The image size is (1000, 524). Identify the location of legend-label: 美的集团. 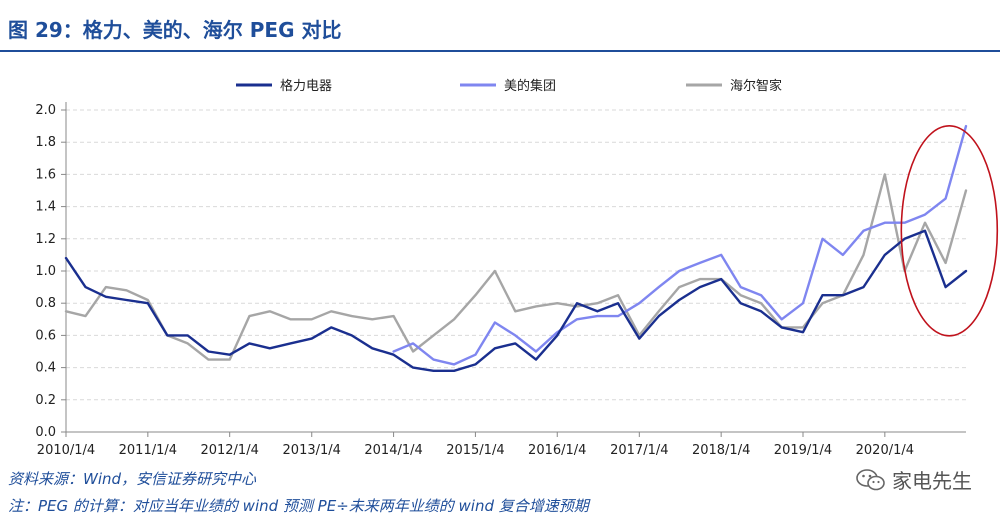
(530, 86).